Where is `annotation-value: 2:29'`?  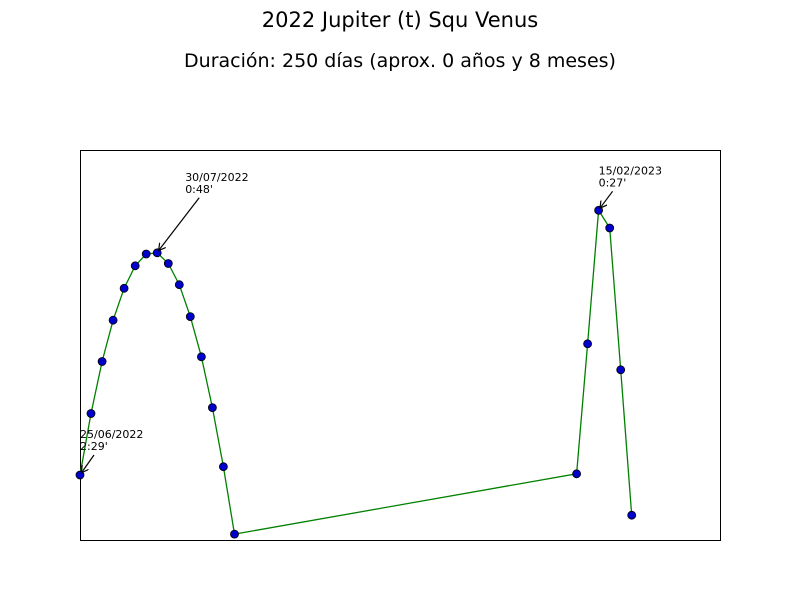
annotation-value: 2:29' is located at coordinates (94, 446).